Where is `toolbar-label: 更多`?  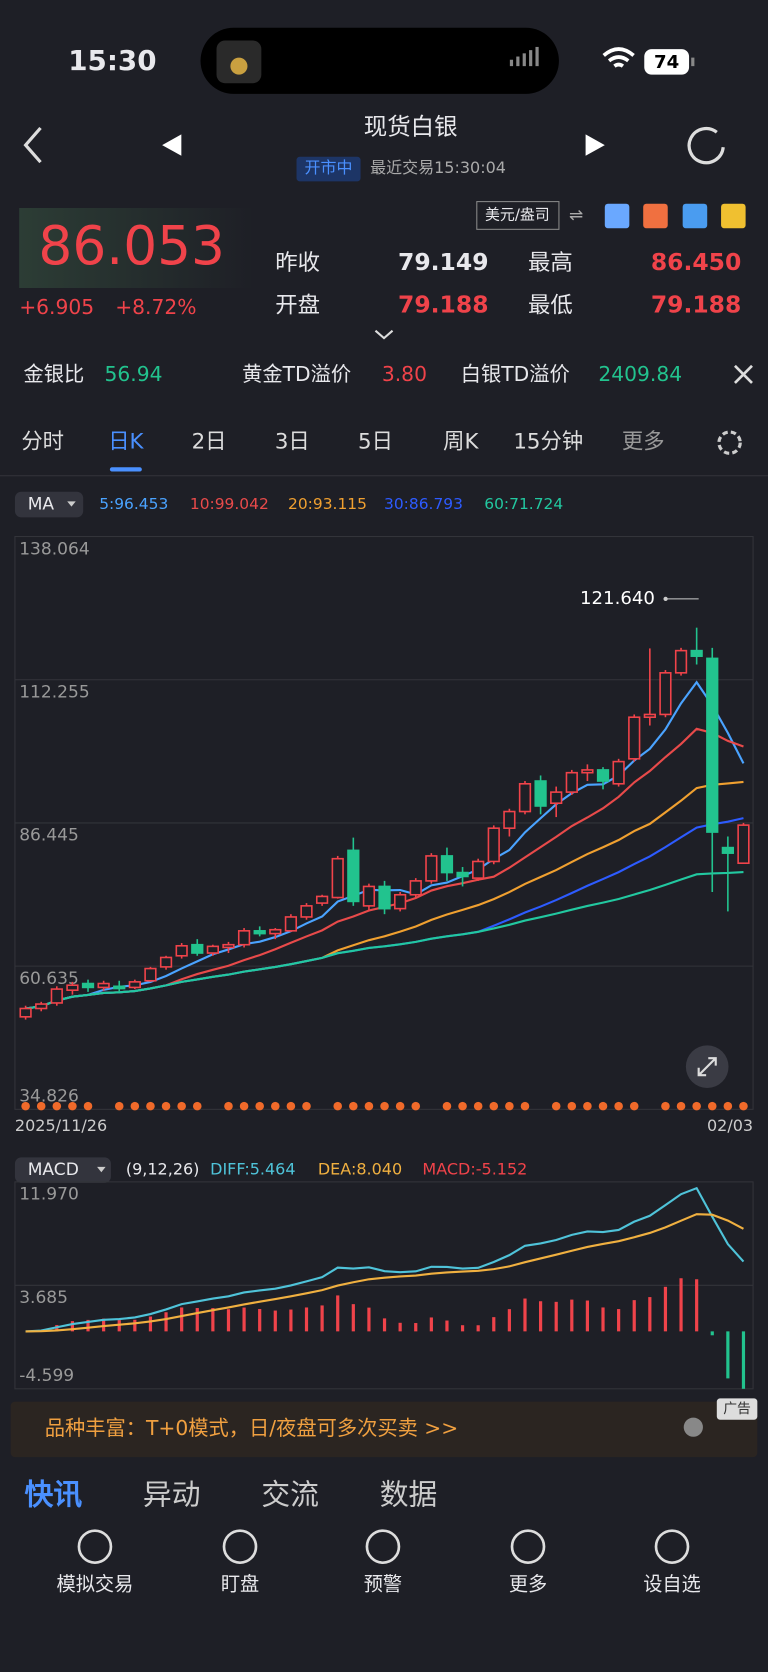 toolbar-label: 更多 is located at coordinates (528, 1584).